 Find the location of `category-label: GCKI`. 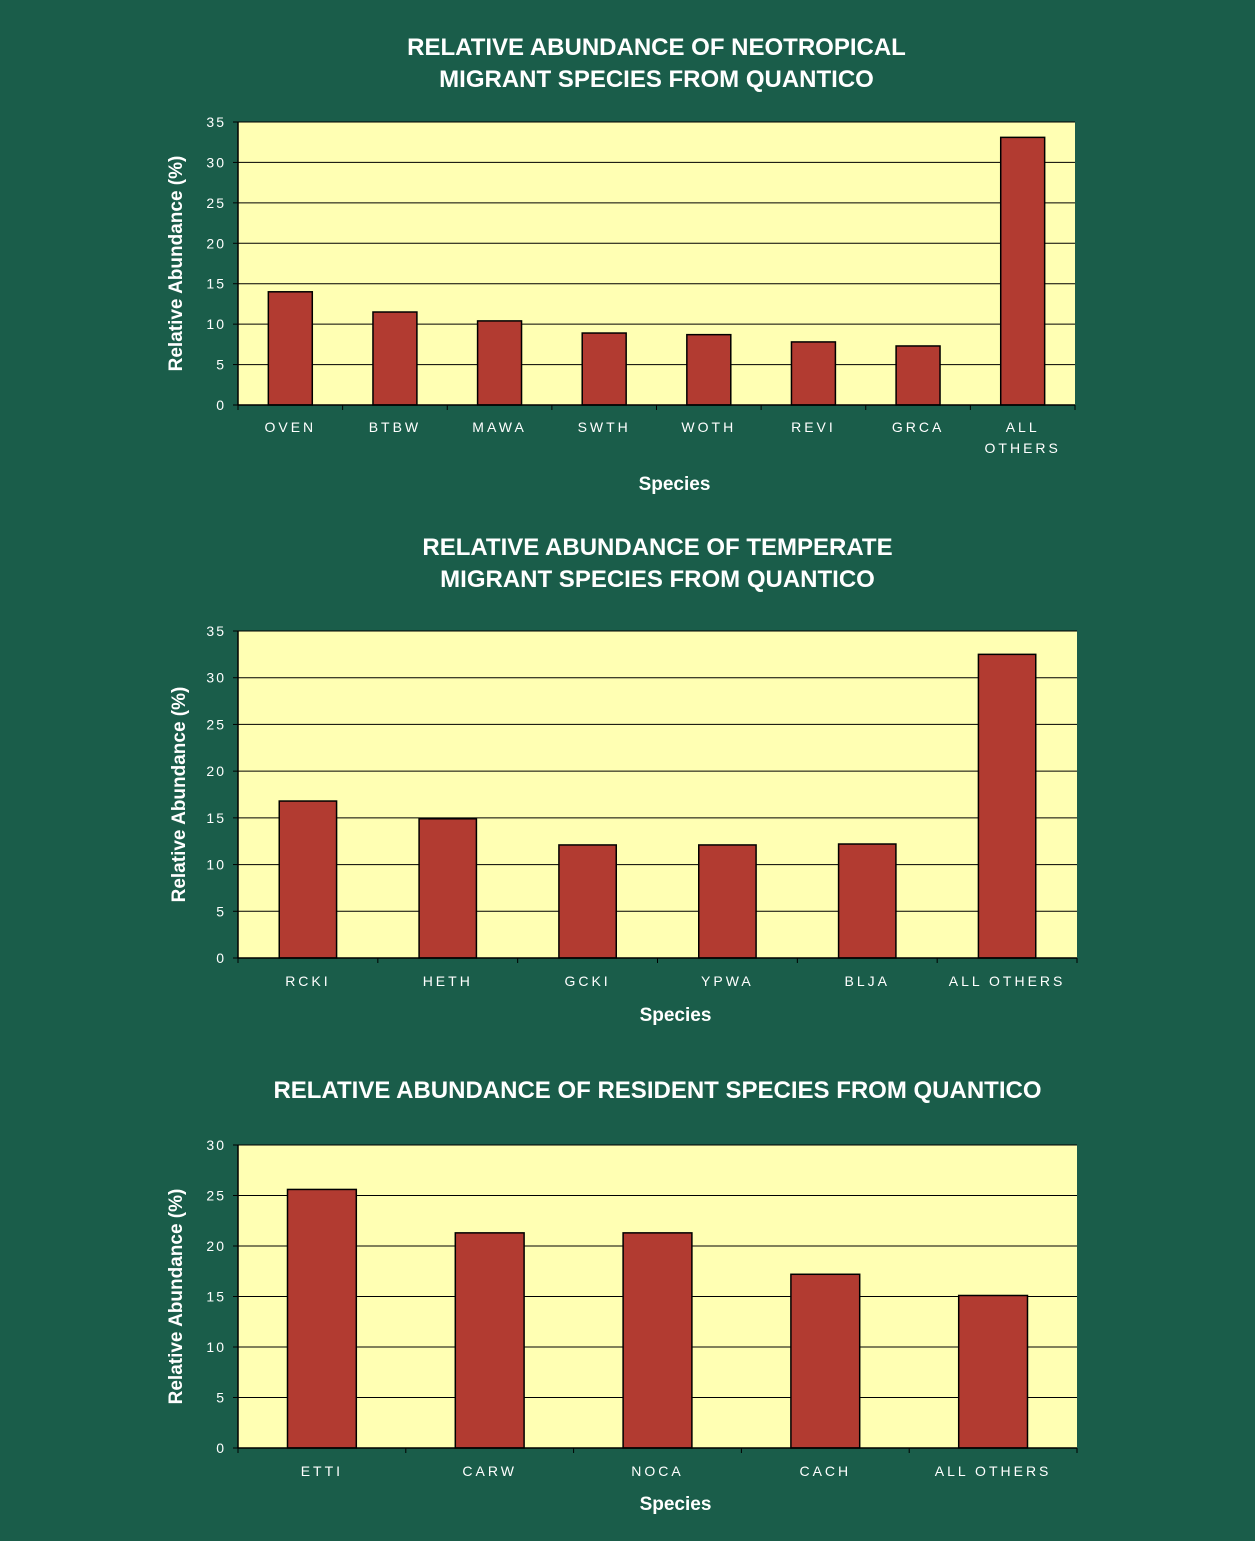

category-label: GCKI is located at coordinates (587, 981).